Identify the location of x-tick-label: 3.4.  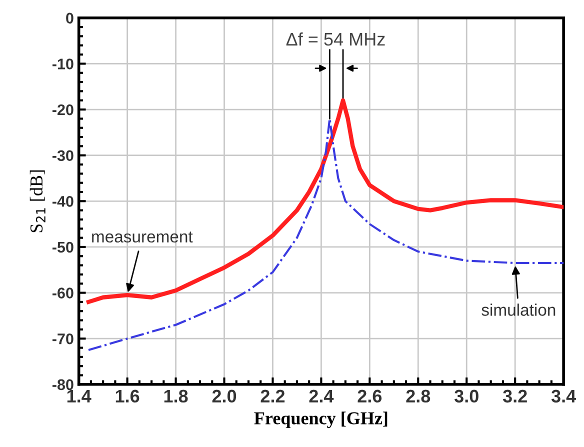
(563, 396).